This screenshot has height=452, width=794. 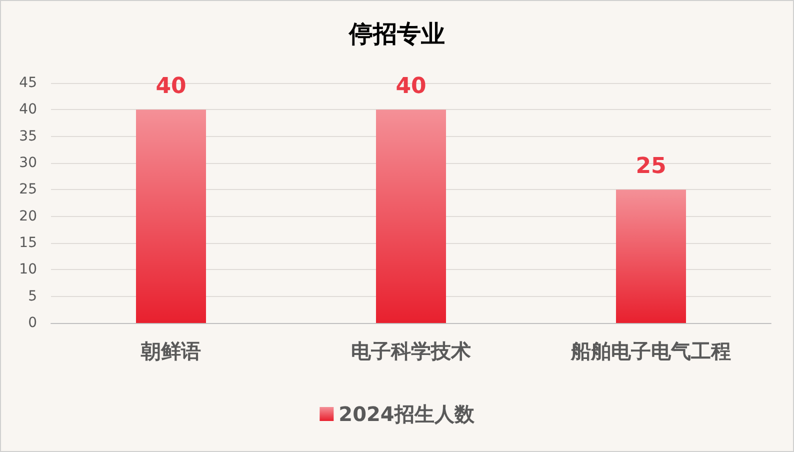 What do you see at coordinates (650, 351) in the screenshot?
I see `x-tick-label: 船舶电子电气工程` at bounding box center [650, 351].